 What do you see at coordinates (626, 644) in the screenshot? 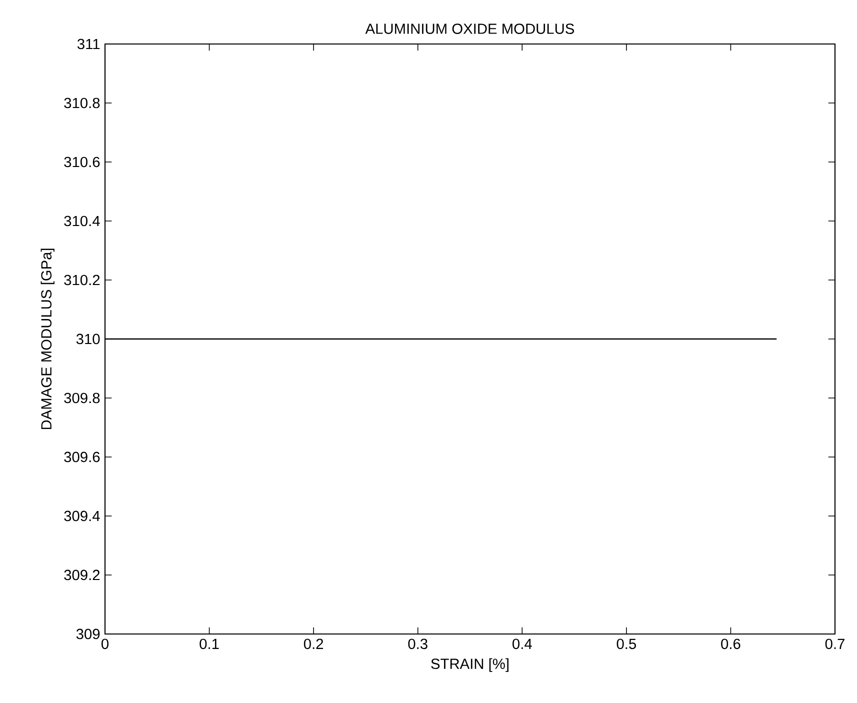
I see `x-tick-label: 0.5` at bounding box center [626, 644].